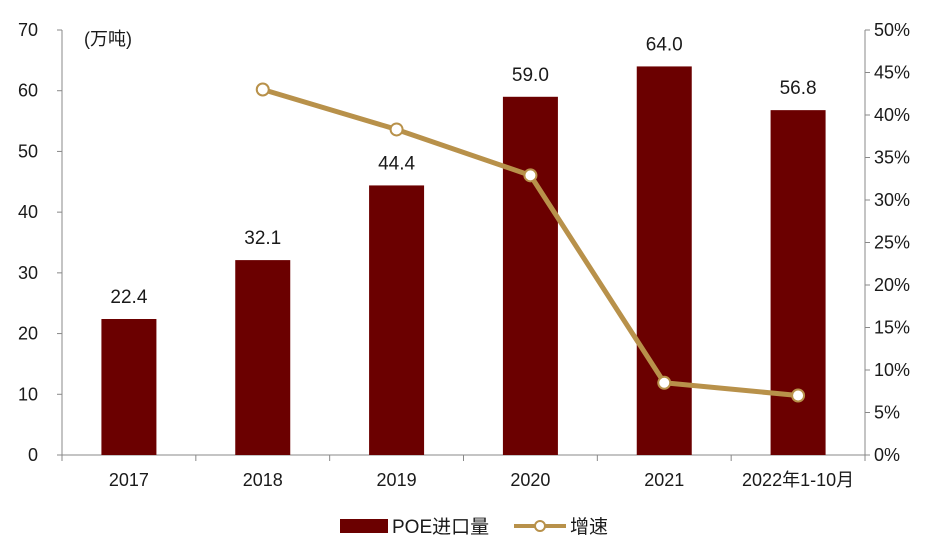 Image resolution: width=933 pixels, height=551 pixels. What do you see at coordinates (262, 238) in the screenshot?
I see `bar-value-label: 32.1` at bounding box center [262, 238].